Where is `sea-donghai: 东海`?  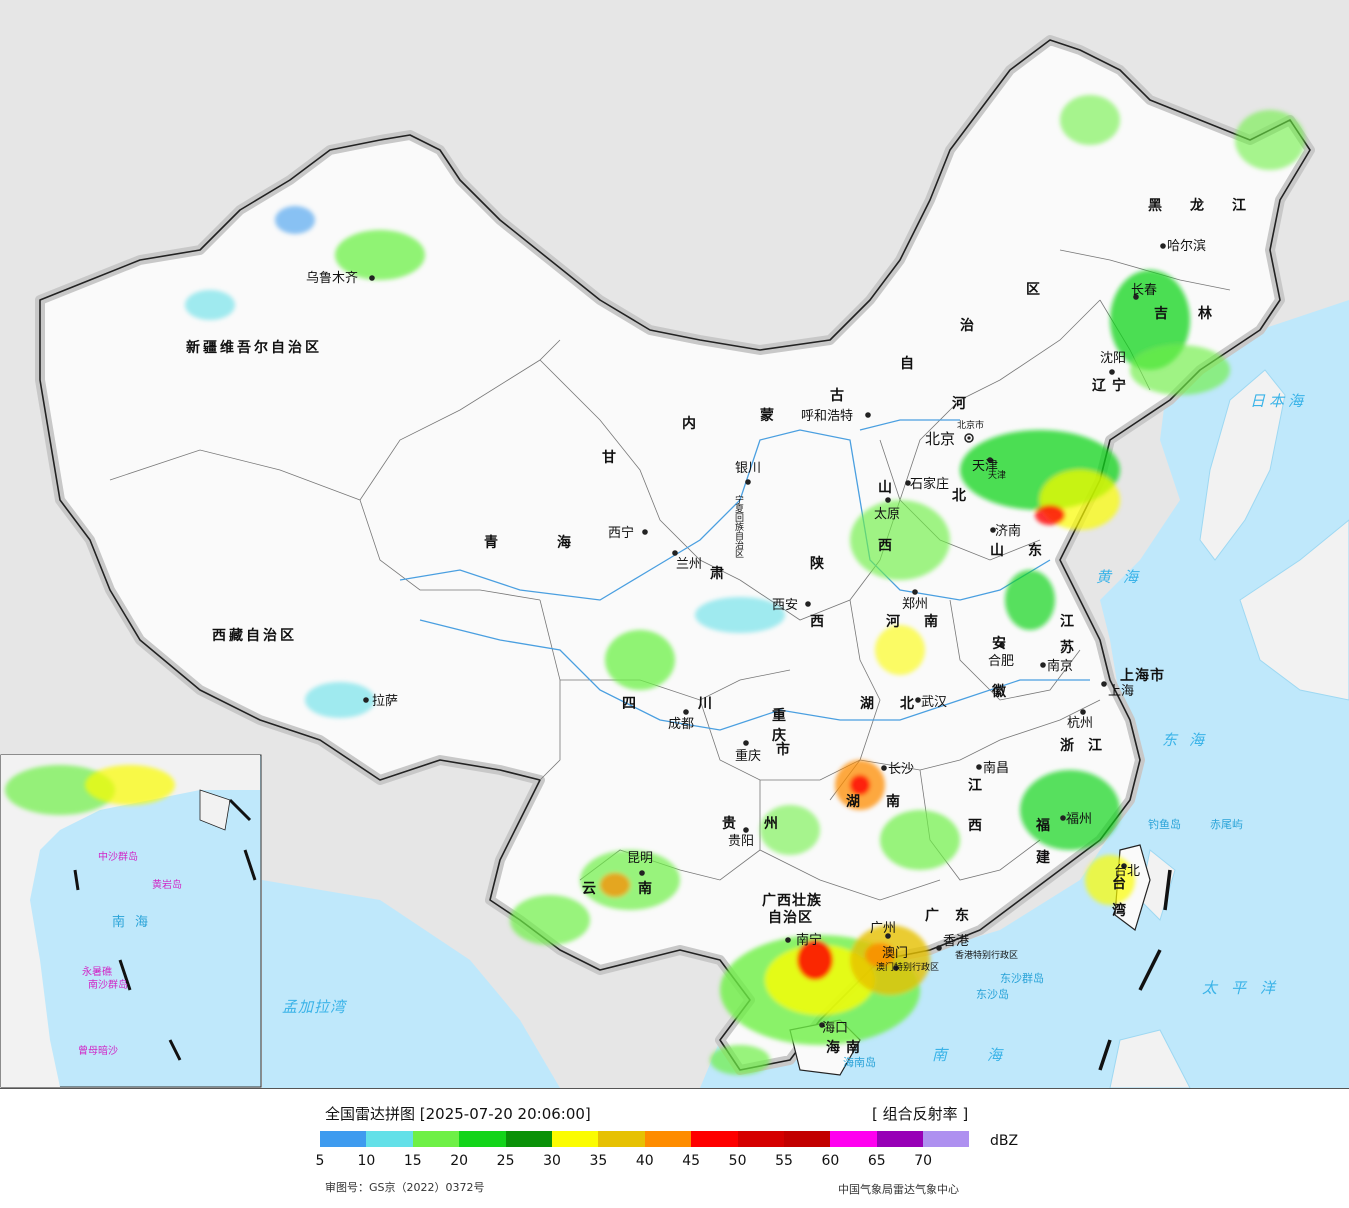
sea-donghai: 东海 is located at coordinates (1189, 740).